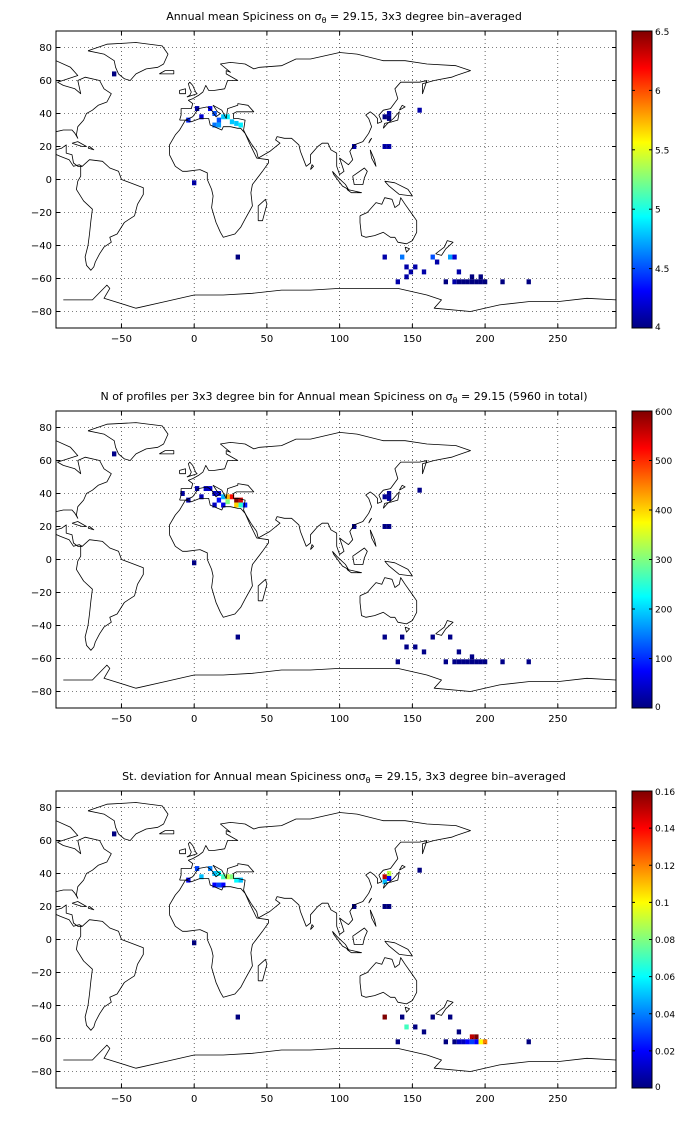 The height and width of the screenshot is (1140, 696). What do you see at coordinates (665, 941) in the screenshot?
I see `colorbar-tick-label: 0.08` at bounding box center [665, 941].